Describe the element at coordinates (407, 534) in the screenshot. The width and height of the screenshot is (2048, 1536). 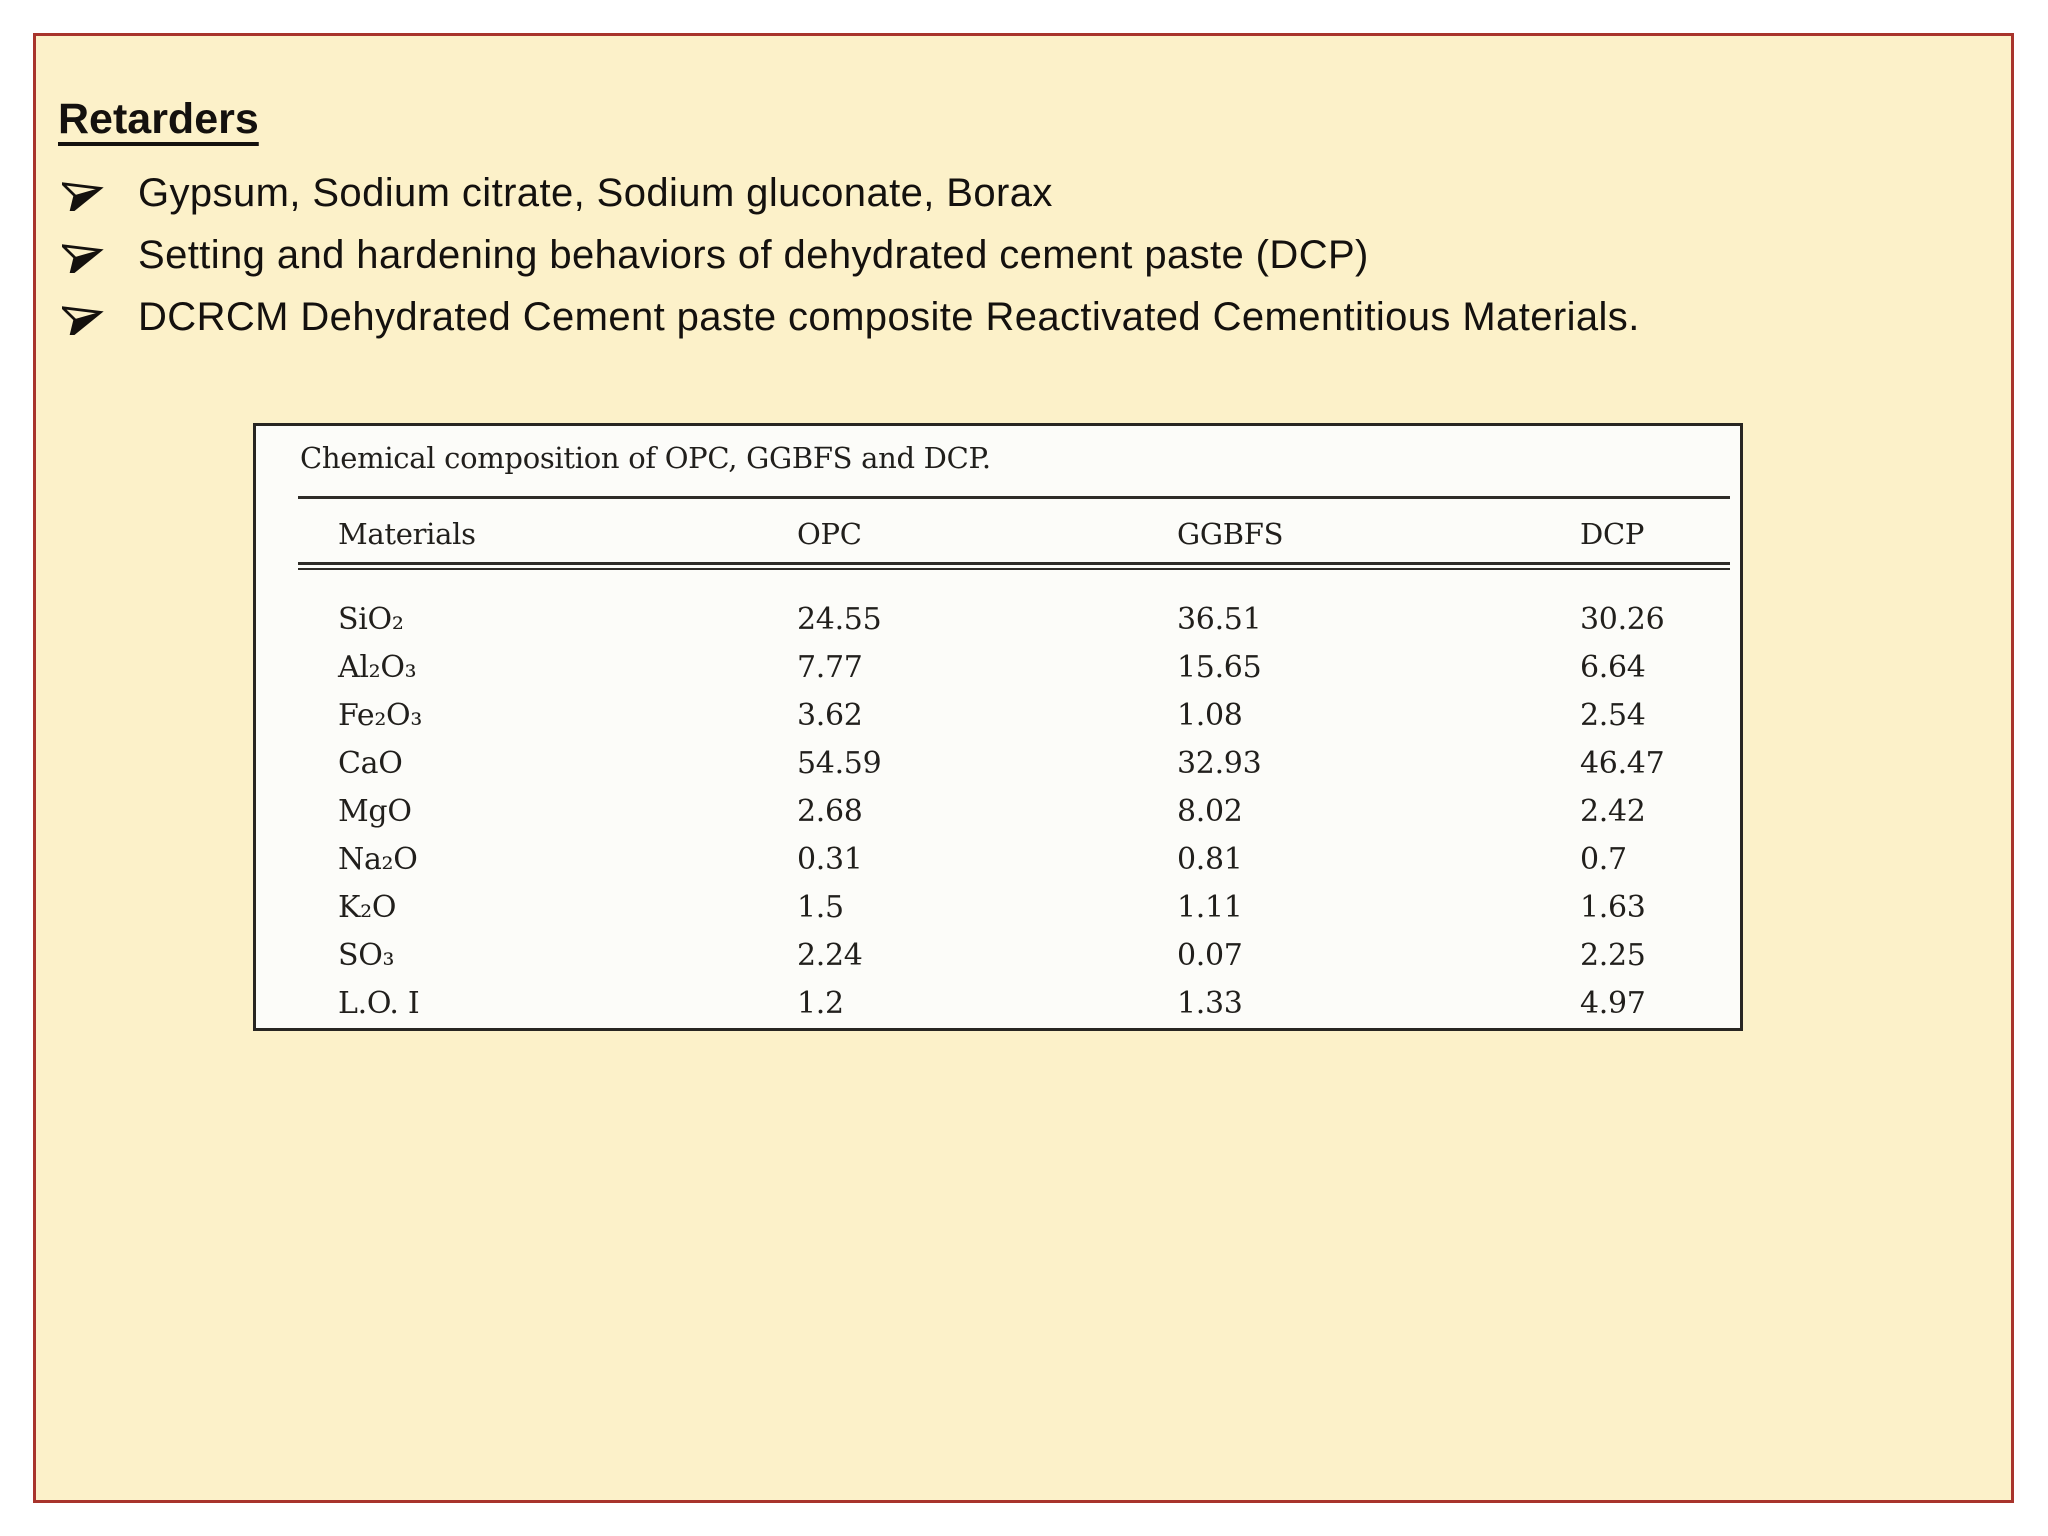
I see `column-header-materials: Materials` at that location.